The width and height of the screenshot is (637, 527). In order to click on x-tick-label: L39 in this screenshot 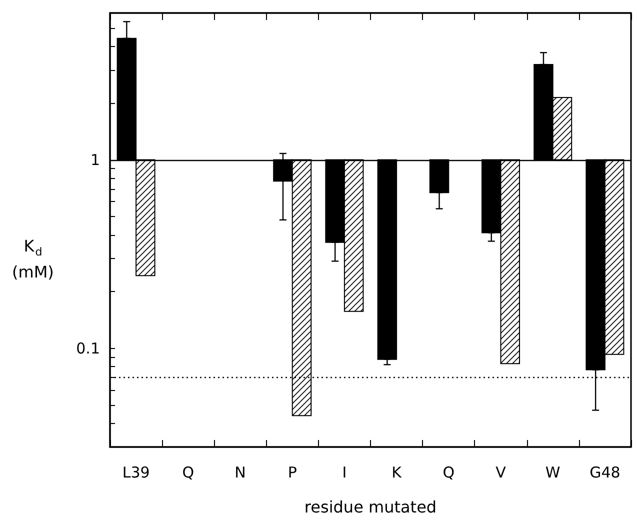, I will do `click(136, 473)`.